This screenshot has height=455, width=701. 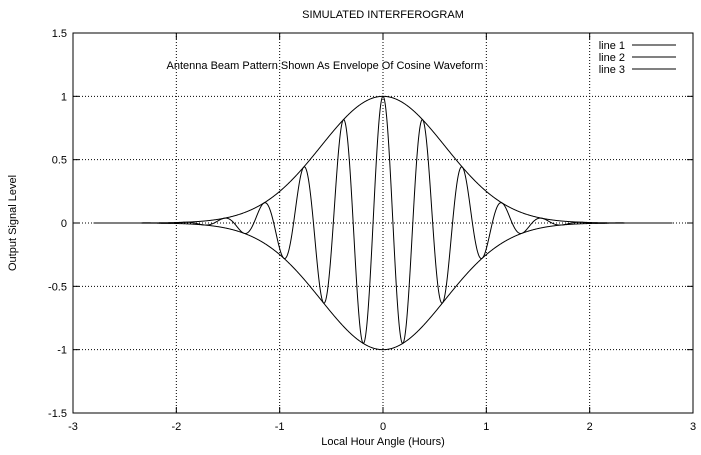 I want to click on chart-title: SIMULATED INTERFEROGRAM, so click(x=383, y=15).